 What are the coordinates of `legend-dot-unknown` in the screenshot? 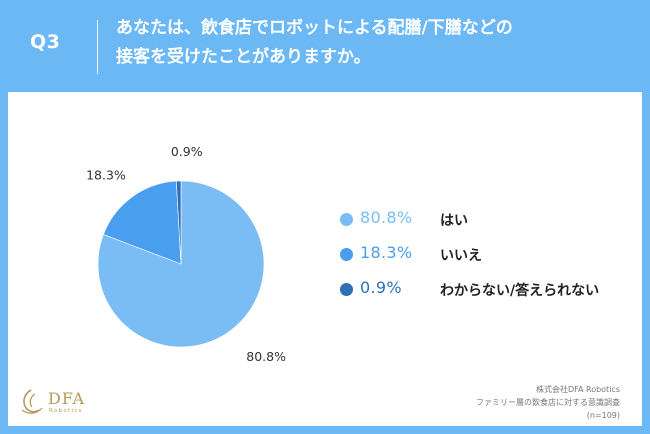 It's located at (346, 289).